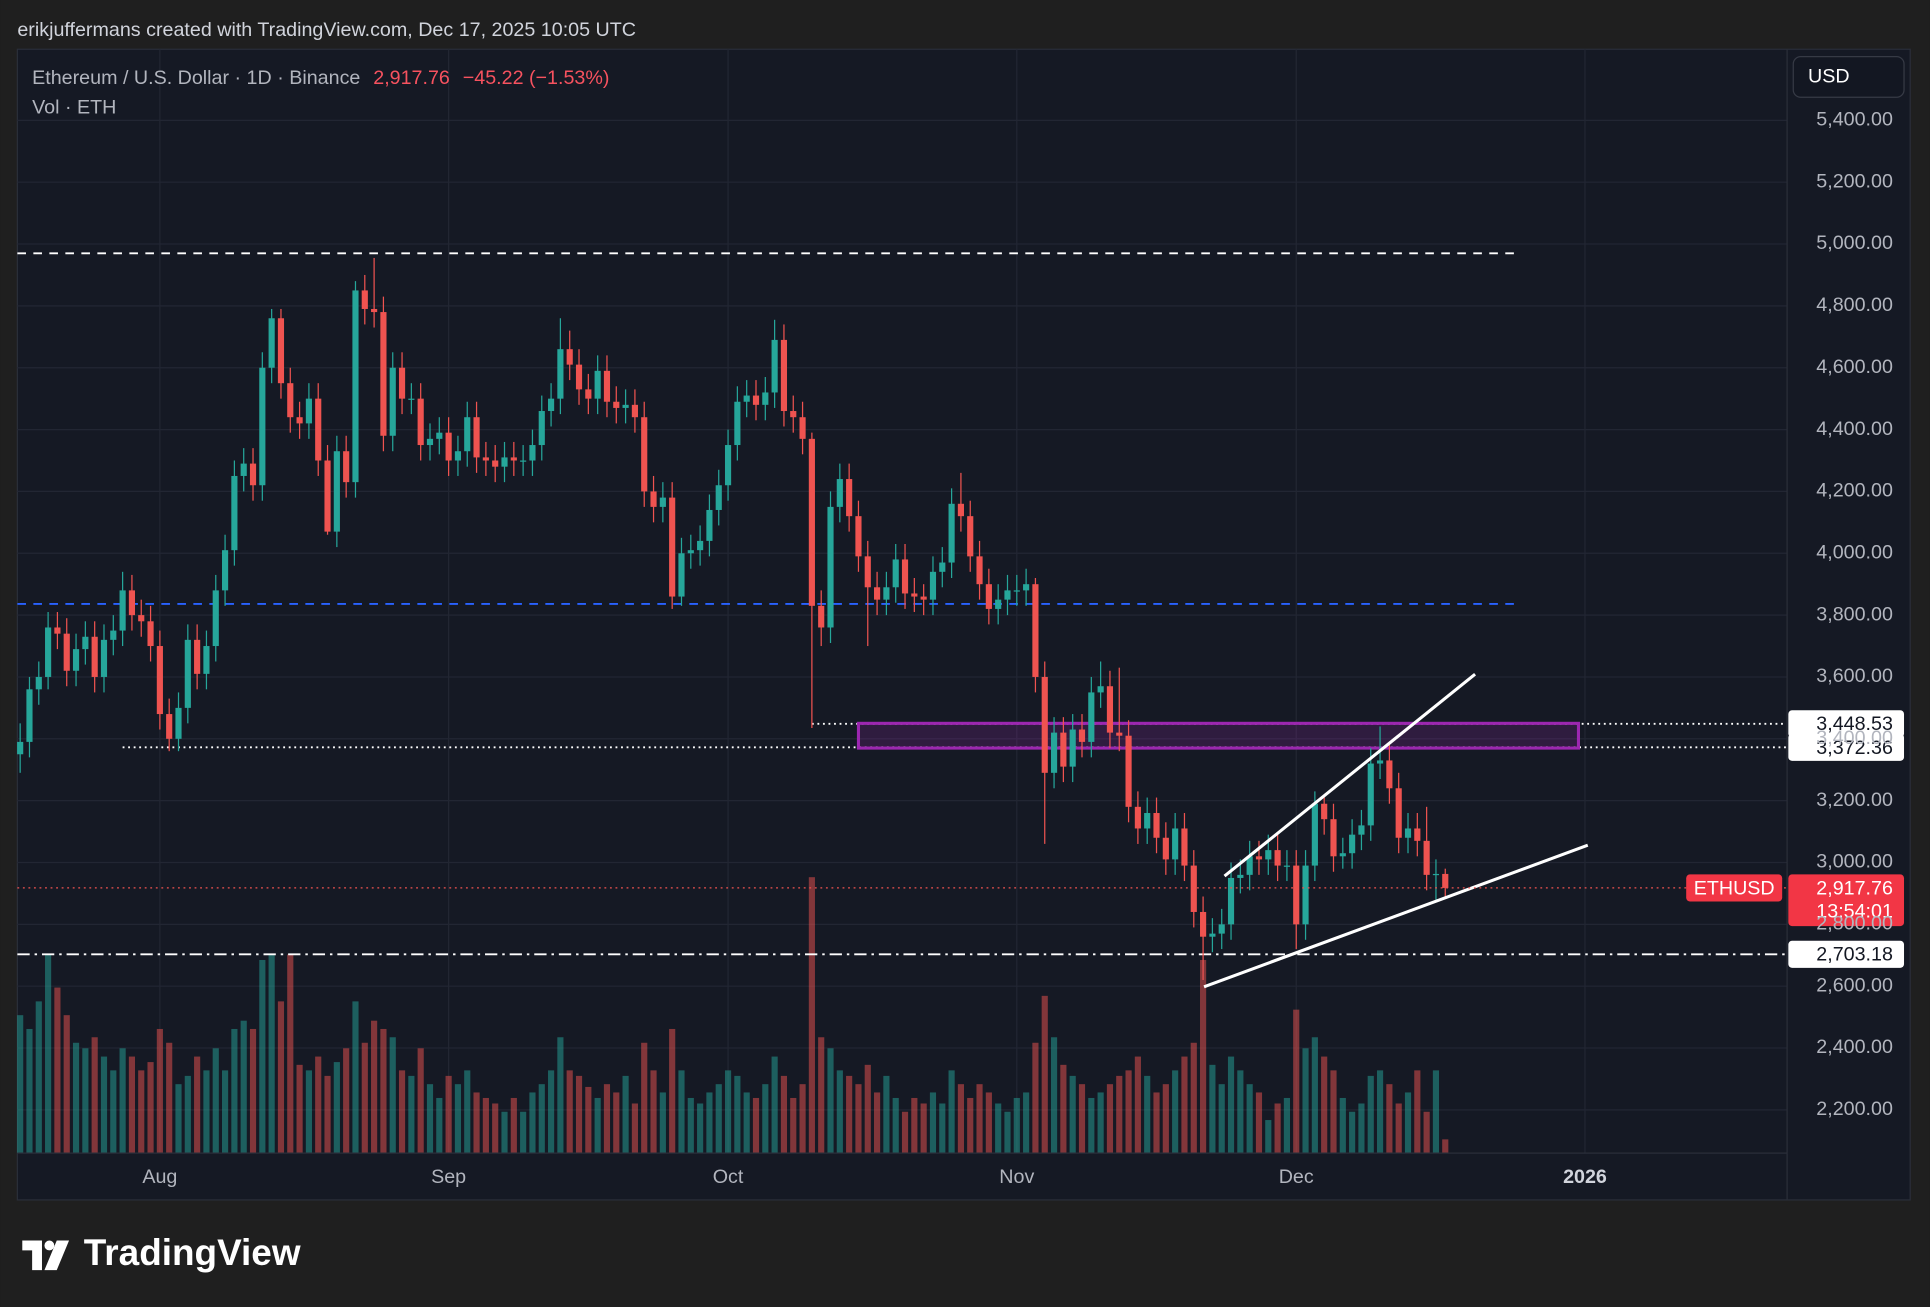 The image size is (1930, 1307). What do you see at coordinates (1854, 305) in the screenshot?
I see `y-tick-label: 4,800.00` at bounding box center [1854, 305].